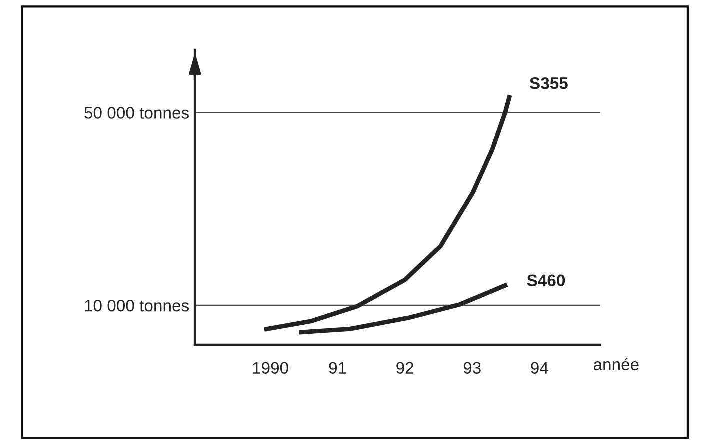 The height and width of the screenshot is (447, 702). I want to click on y-tick-label: 50 000 tonnes, so click(137, 113).